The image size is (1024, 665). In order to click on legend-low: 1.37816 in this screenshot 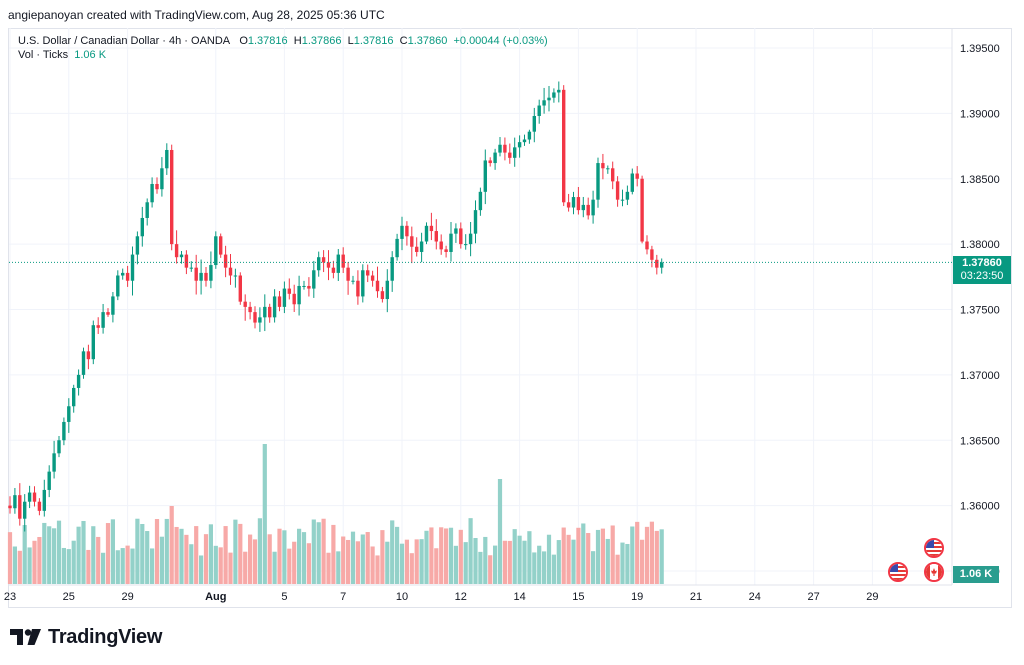, I will do `click(373, 41)`.